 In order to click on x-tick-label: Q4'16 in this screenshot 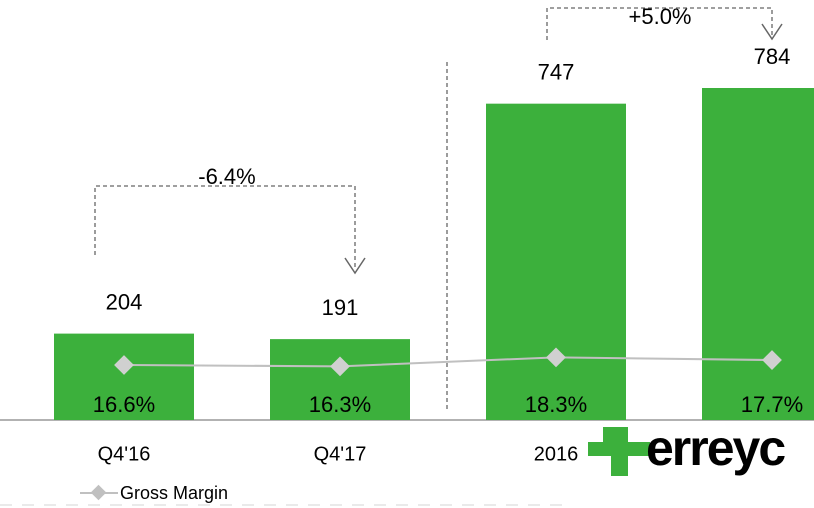, I will do `click(124, 454)`.